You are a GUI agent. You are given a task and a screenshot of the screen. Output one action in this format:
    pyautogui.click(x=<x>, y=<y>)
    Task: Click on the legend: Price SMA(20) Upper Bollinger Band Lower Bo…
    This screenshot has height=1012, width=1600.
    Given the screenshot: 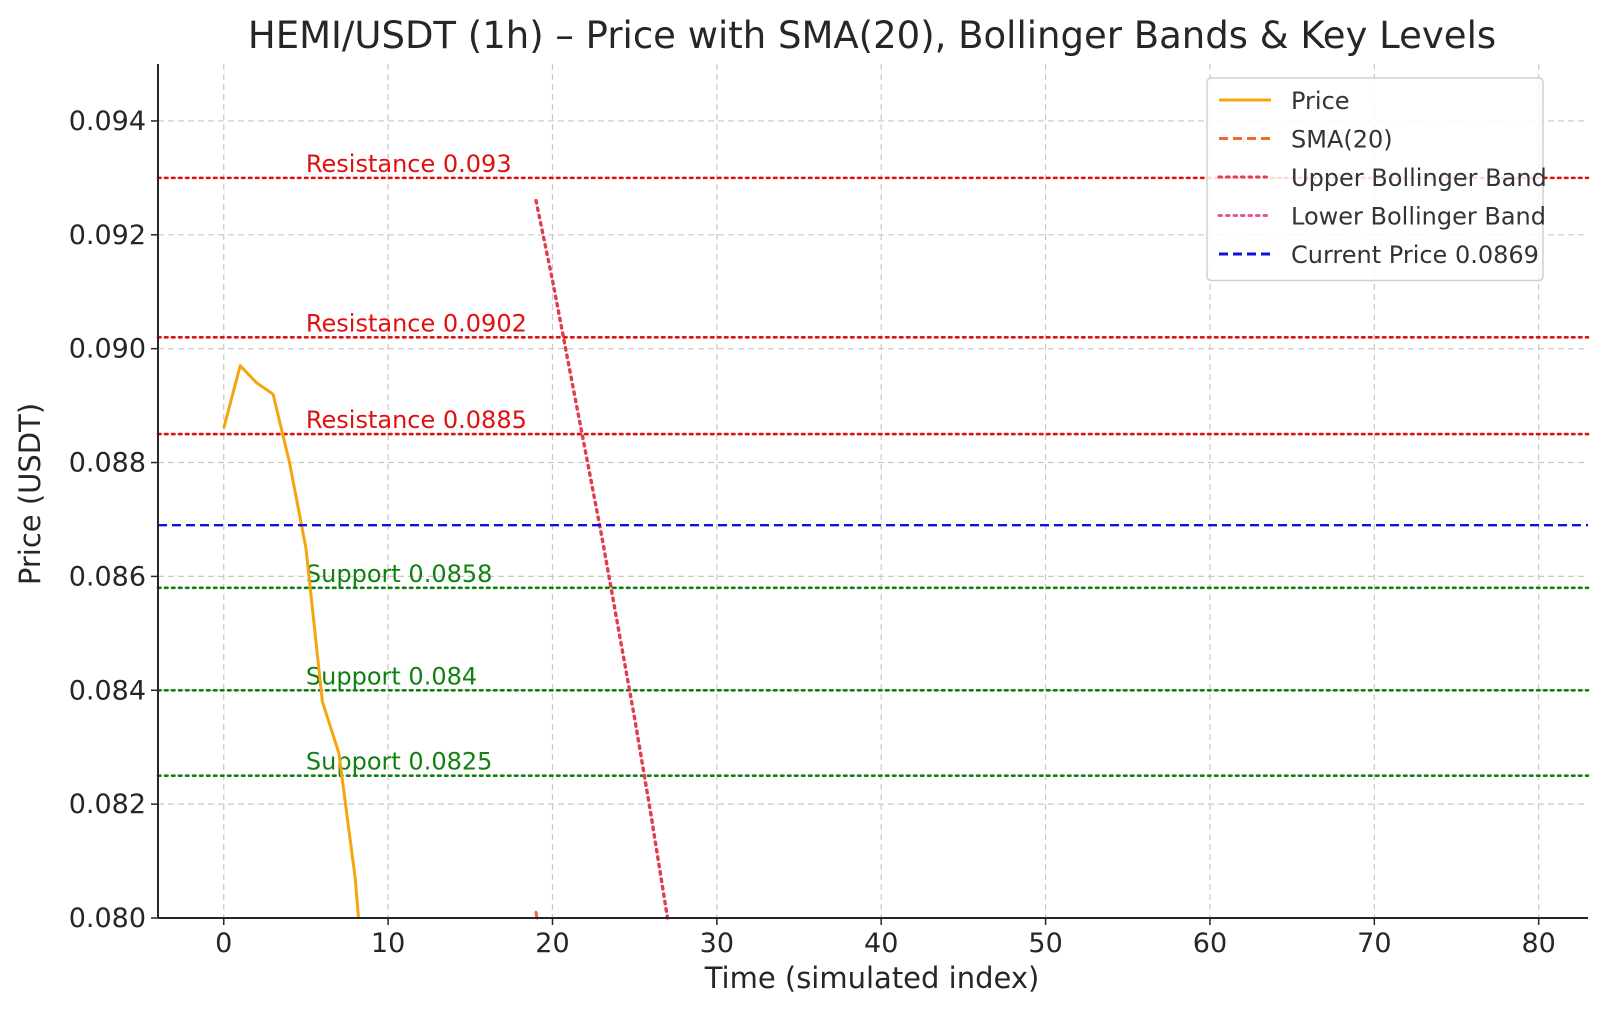 What is the action you would take?
    pyautogui.click(x=1376, y=179)
    